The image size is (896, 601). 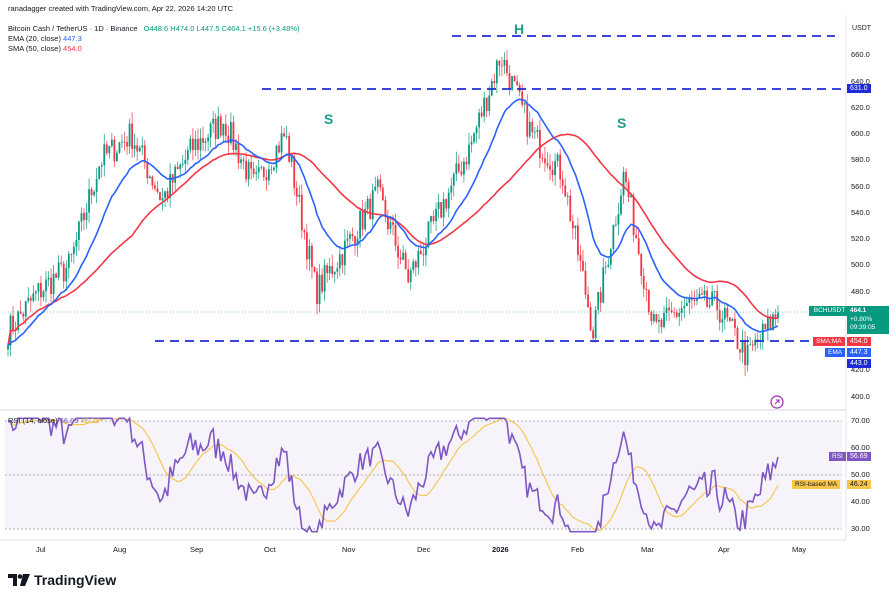 What do you see at coordinates (861, 319) in the screenshot?
I see `last-price-change: +0.80%` at bounding box center [861, 319].